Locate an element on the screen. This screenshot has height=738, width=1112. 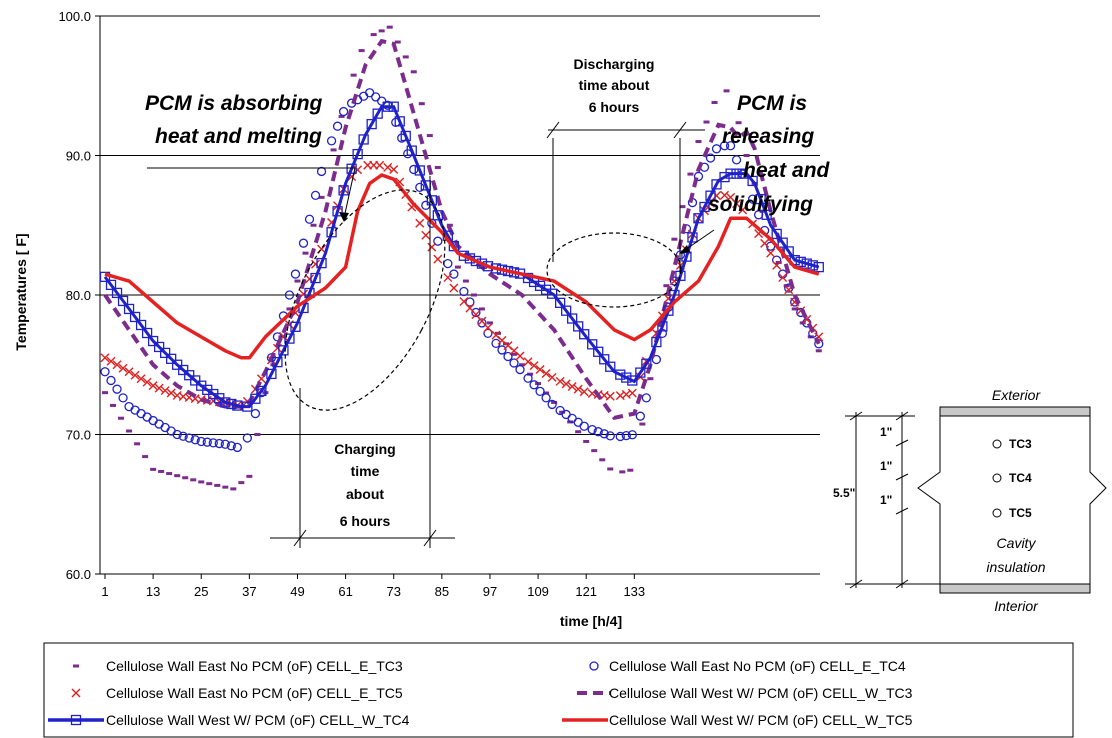
x-tick-label: 85 is located at coordinates (442, 591).